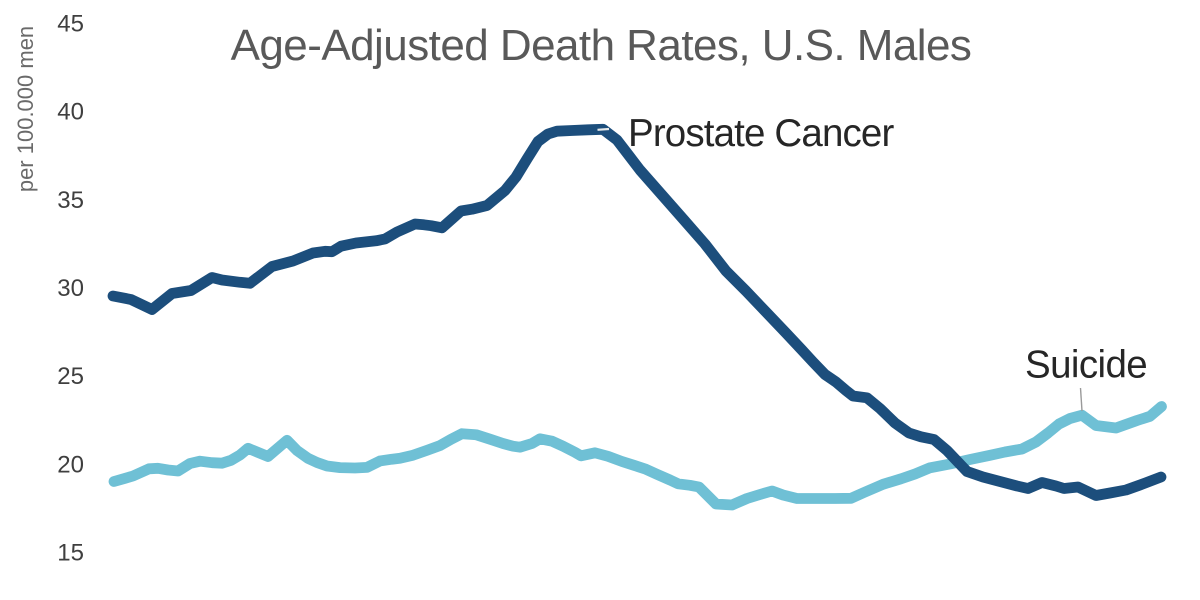 The width and height of the screenshot is (1200, 600). Describe the element at coordinates (70, 553) in the screenshot. I see `svg-text: 15` at that location.